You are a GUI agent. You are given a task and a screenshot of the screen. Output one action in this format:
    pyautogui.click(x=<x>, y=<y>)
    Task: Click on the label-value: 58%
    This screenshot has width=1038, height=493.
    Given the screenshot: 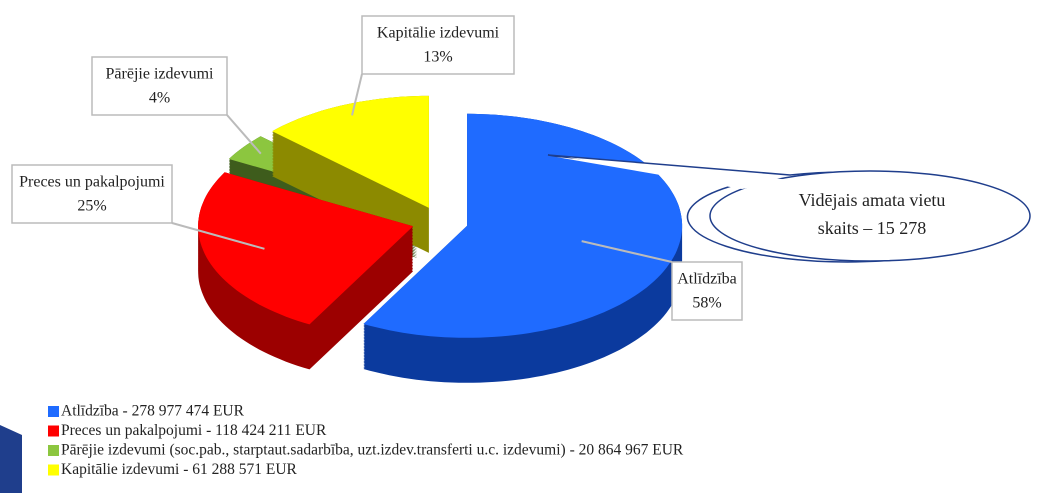 What is the action you would take?
    pyautogui.click(x=706, y=303)
    